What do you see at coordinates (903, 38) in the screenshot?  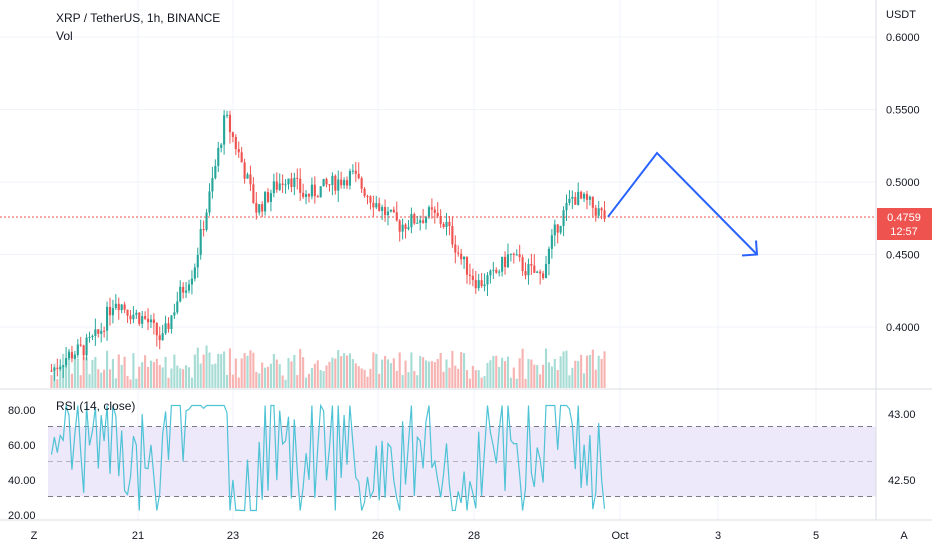 I see `price-tick-label: 0.6000` at bounding box center [903, 38].